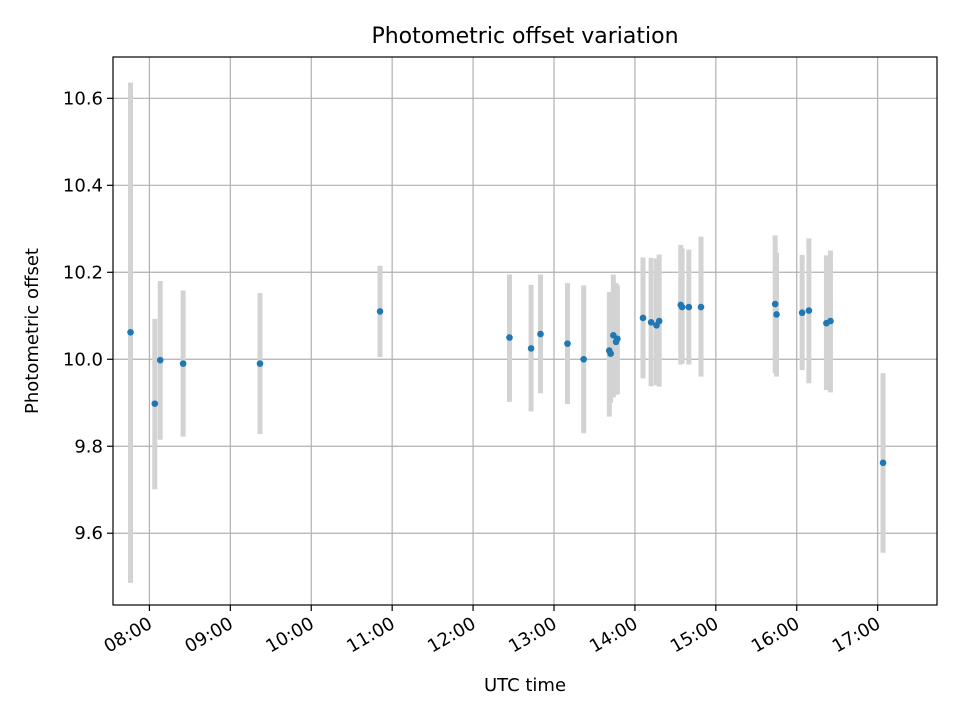  I want to click on y-tick-label: 9.6, so click(88, 533).